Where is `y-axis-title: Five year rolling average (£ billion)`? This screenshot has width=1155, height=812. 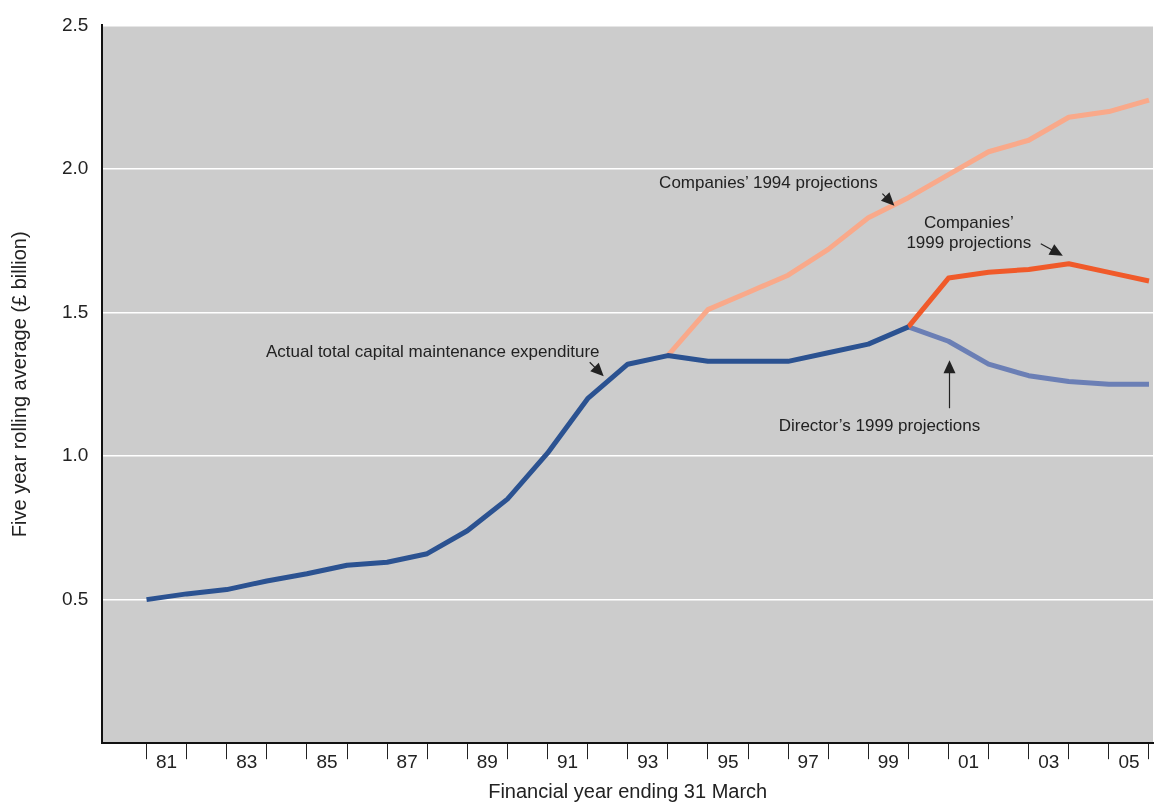 y-axis-title: Five year rolling average (£ billion) is located at coordinates (18, 384).